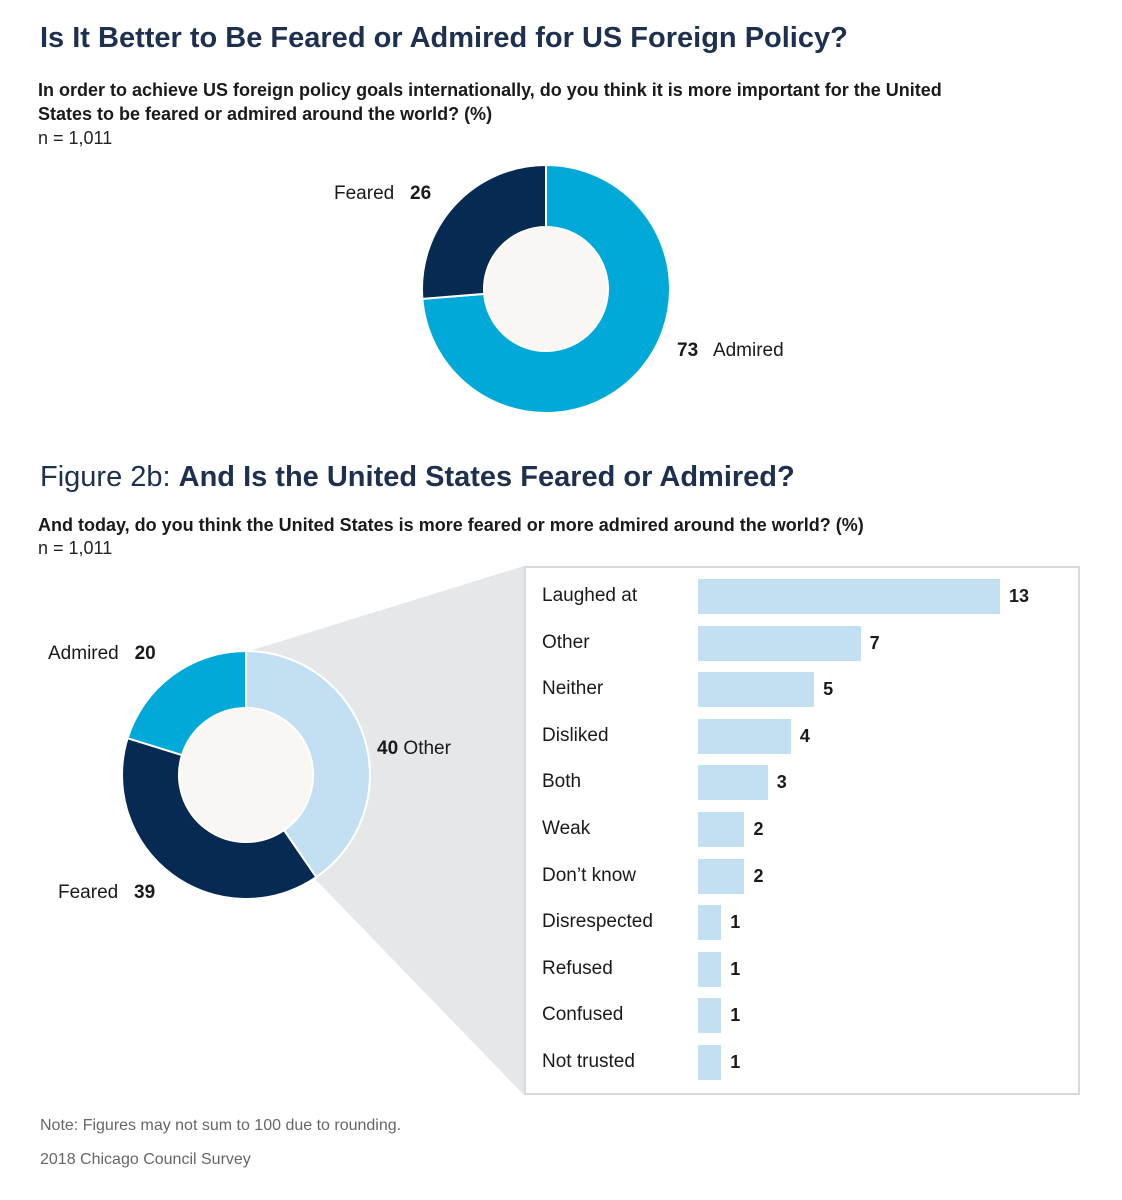 The width and height of the screenshot is (1122, 1200). What do you see at coordinates (590, 595) in the screenshot?
I see `bar-label: Laughed at` at bounding box center [590, 595].